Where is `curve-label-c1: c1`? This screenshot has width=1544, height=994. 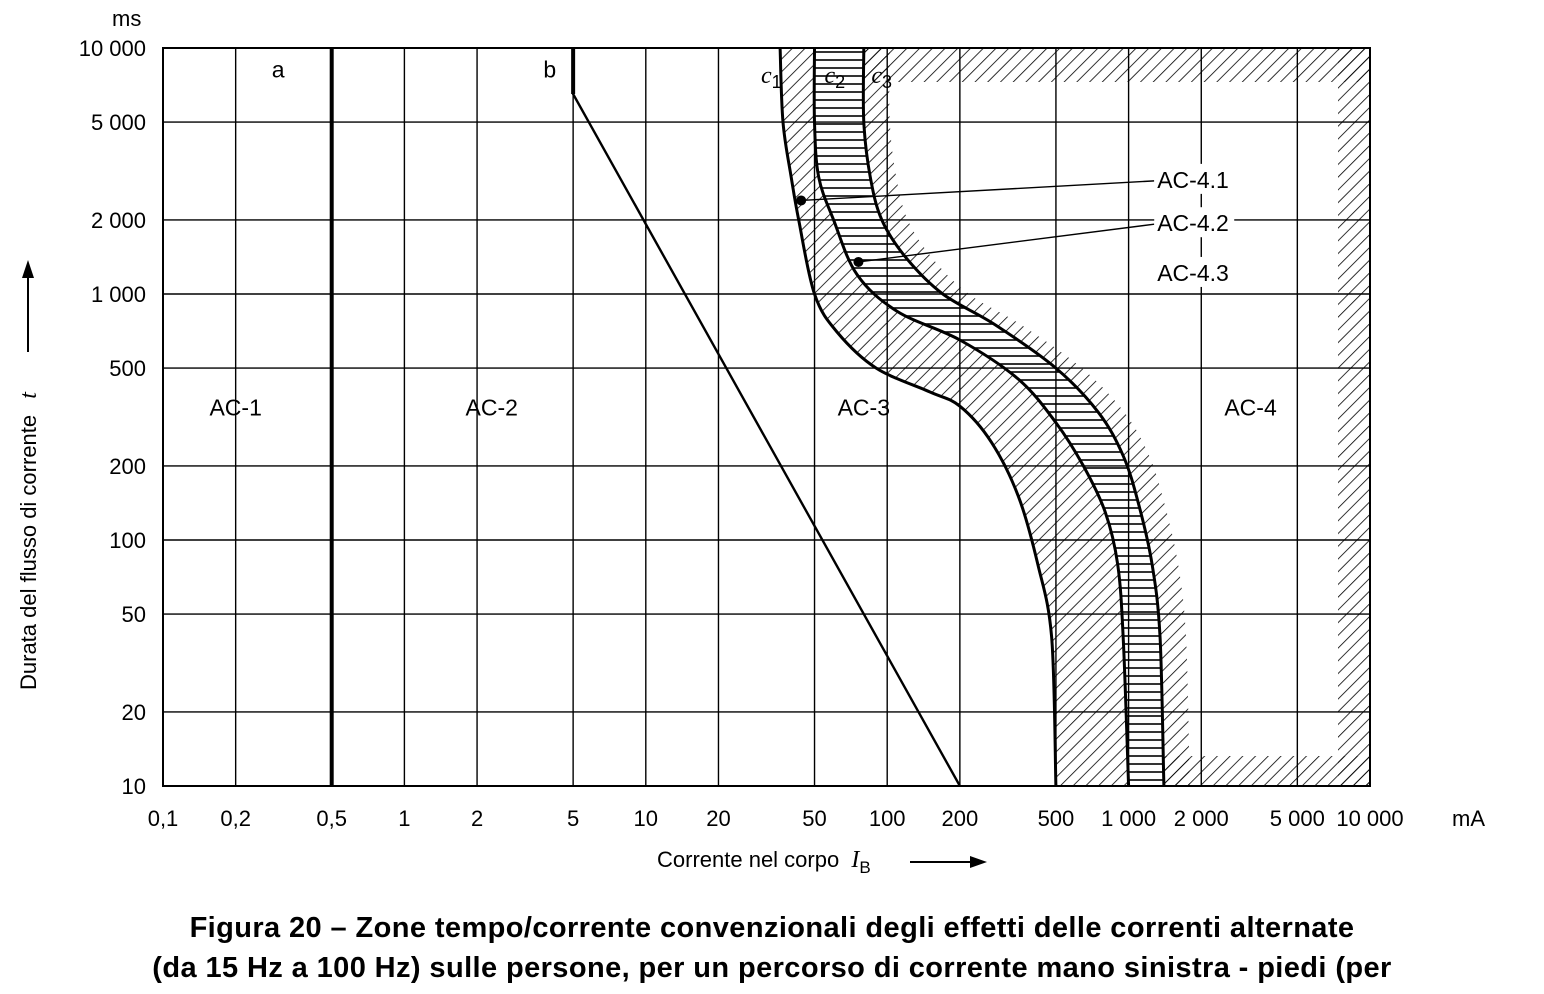
curve-label-c1: c1 is located at coordinates (771, 77).